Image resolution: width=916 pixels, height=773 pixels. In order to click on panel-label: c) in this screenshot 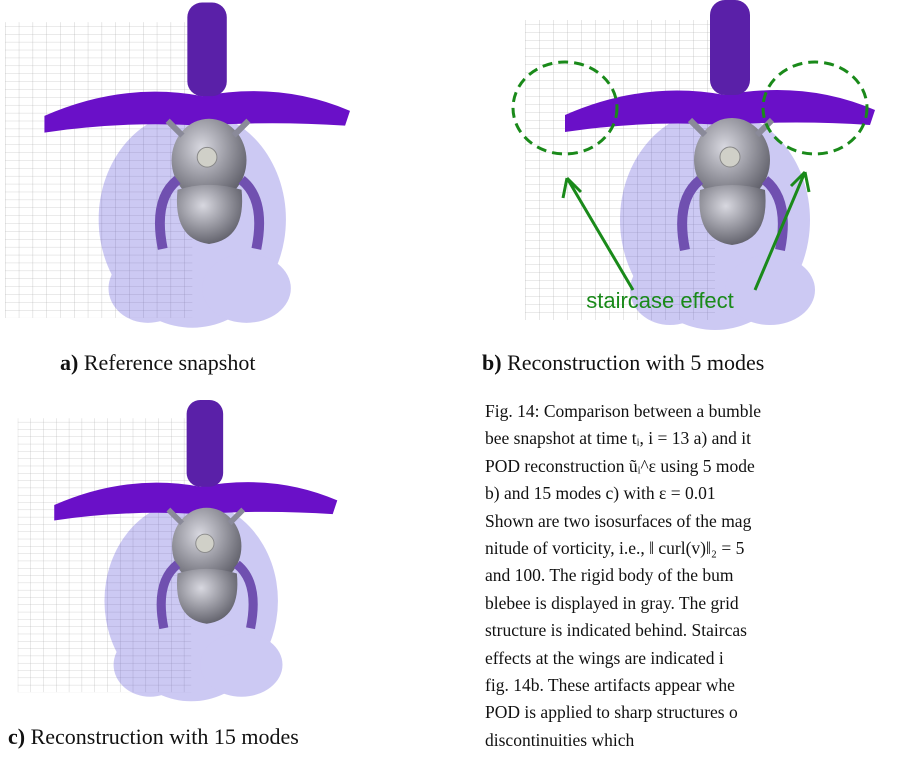, I will do `click(17, 736)`.